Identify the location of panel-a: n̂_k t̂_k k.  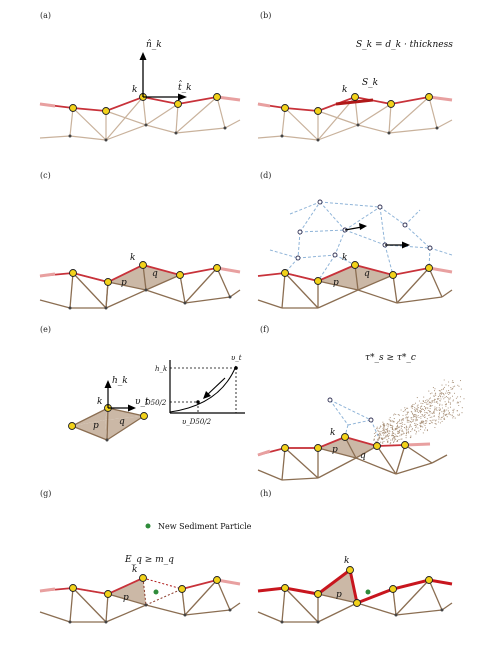
(140, 90).